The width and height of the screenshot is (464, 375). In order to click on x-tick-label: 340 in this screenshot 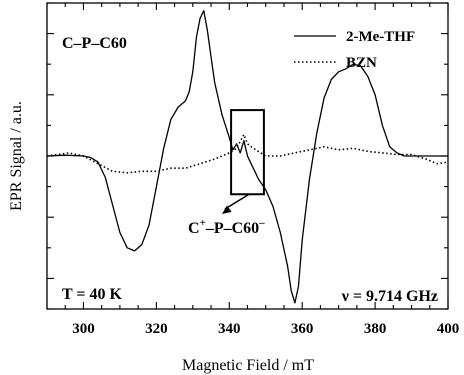, I will do `click(229, 329)`.